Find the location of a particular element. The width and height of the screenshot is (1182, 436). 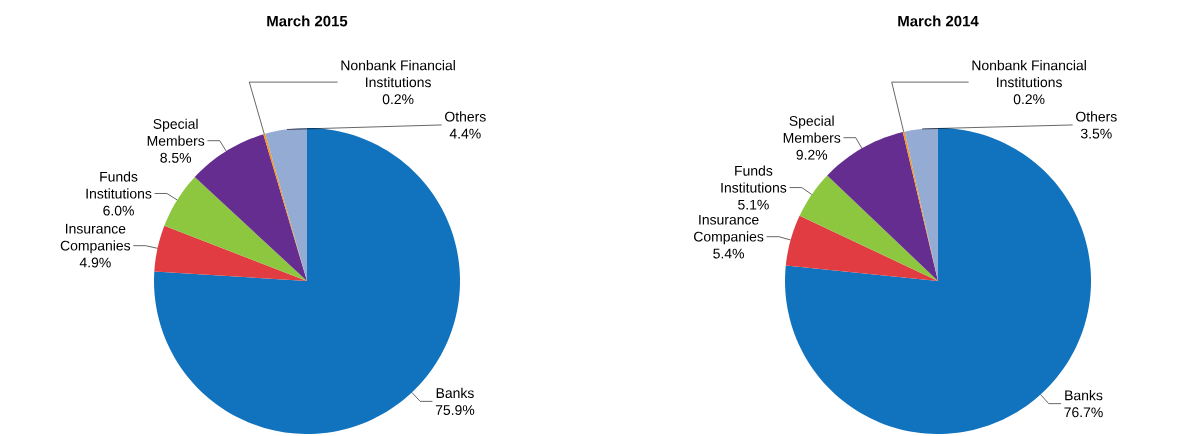

data-label: 6.0% is located at coordinates (118, 210).